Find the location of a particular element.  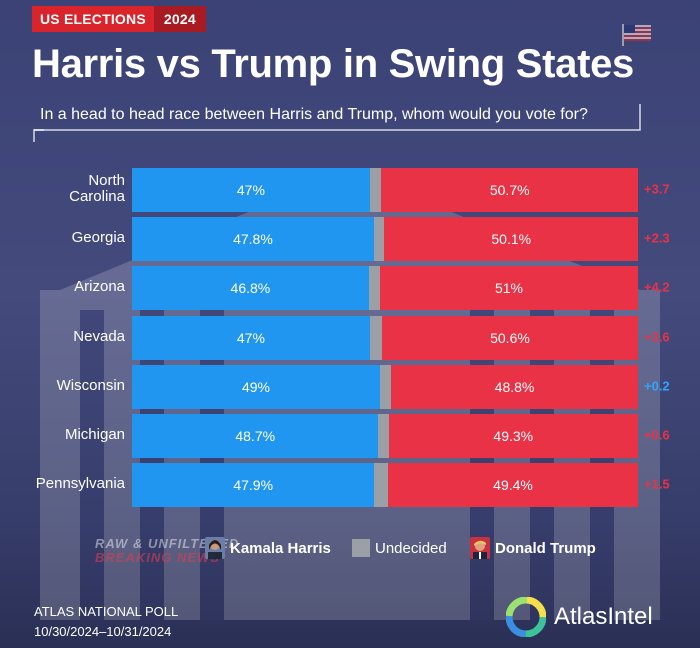

chart-legend: Kamala Harris Undecided Donald Trump is located at coordinates (350, 548).